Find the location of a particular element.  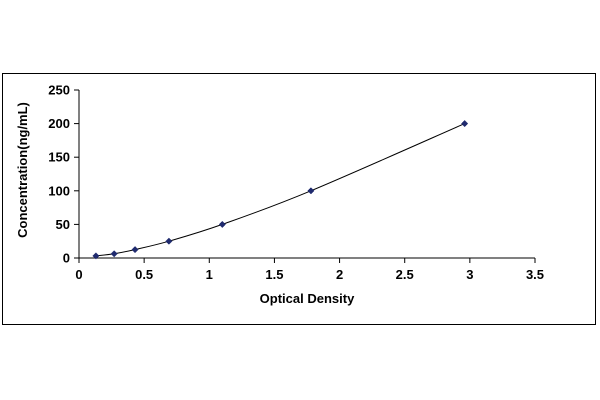

y-tick-label: 250 is located at coordinates (59, 90).